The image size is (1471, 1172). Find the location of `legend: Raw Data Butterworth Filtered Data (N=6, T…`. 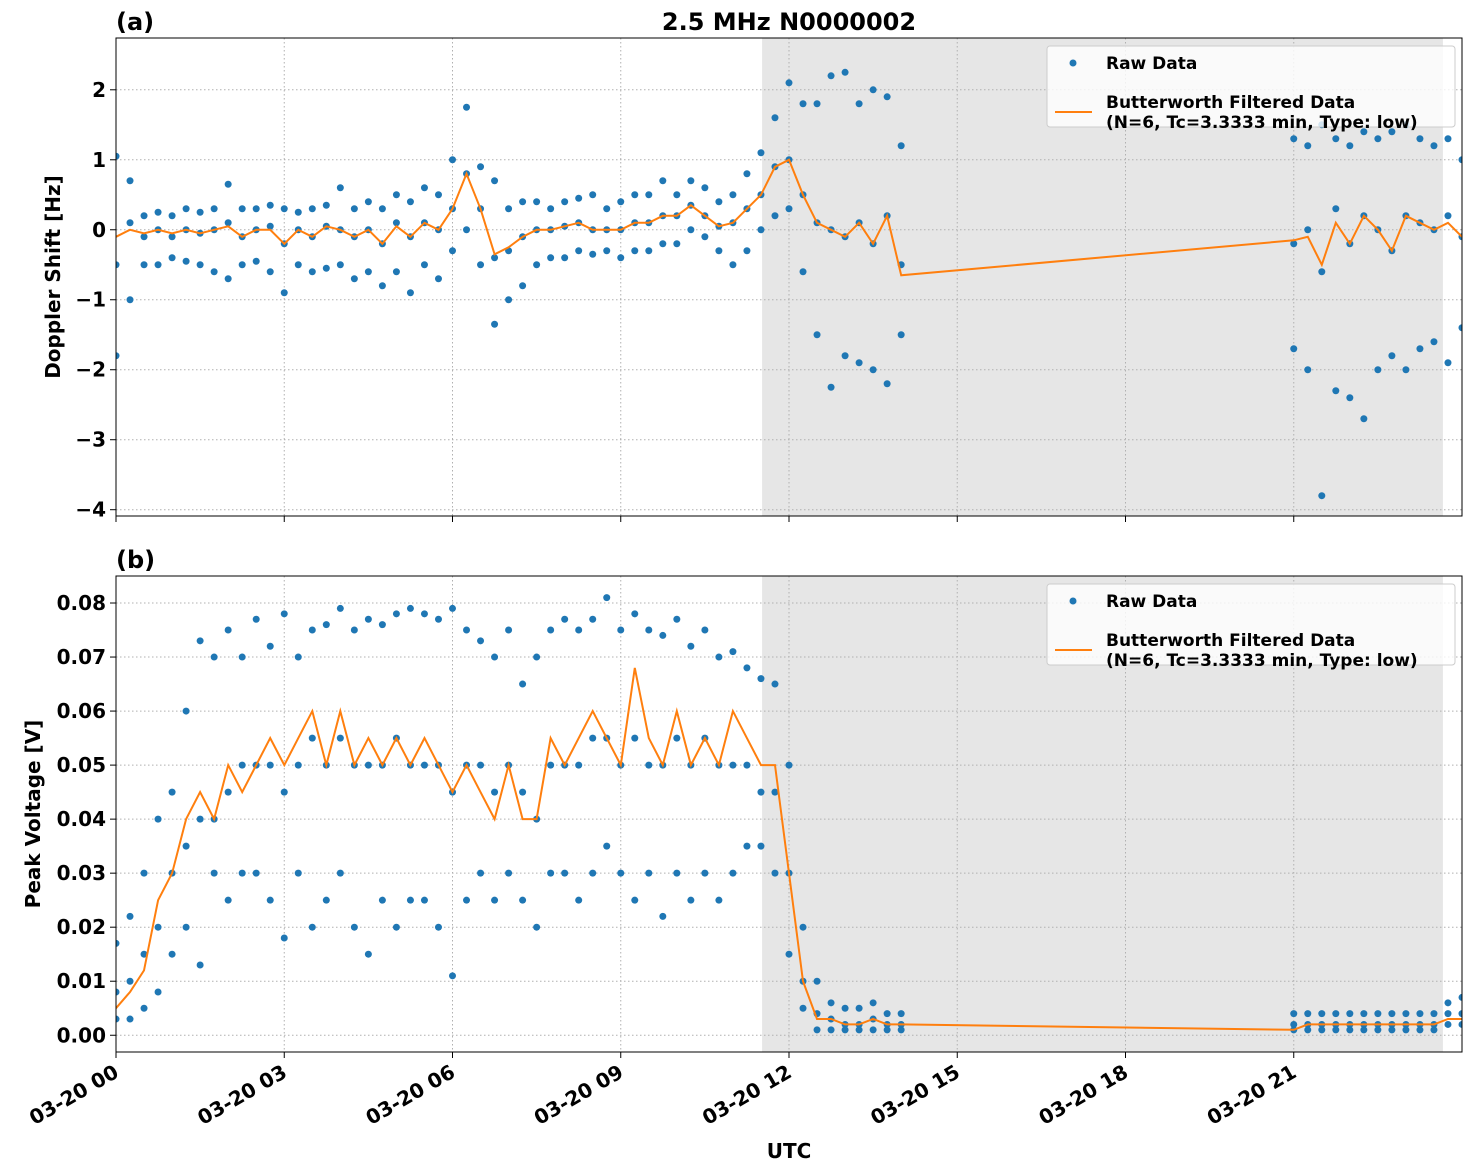

legend: Raw Data Butterworth Filtered Data (N=6, T… is located at coordinates (1251, 89).